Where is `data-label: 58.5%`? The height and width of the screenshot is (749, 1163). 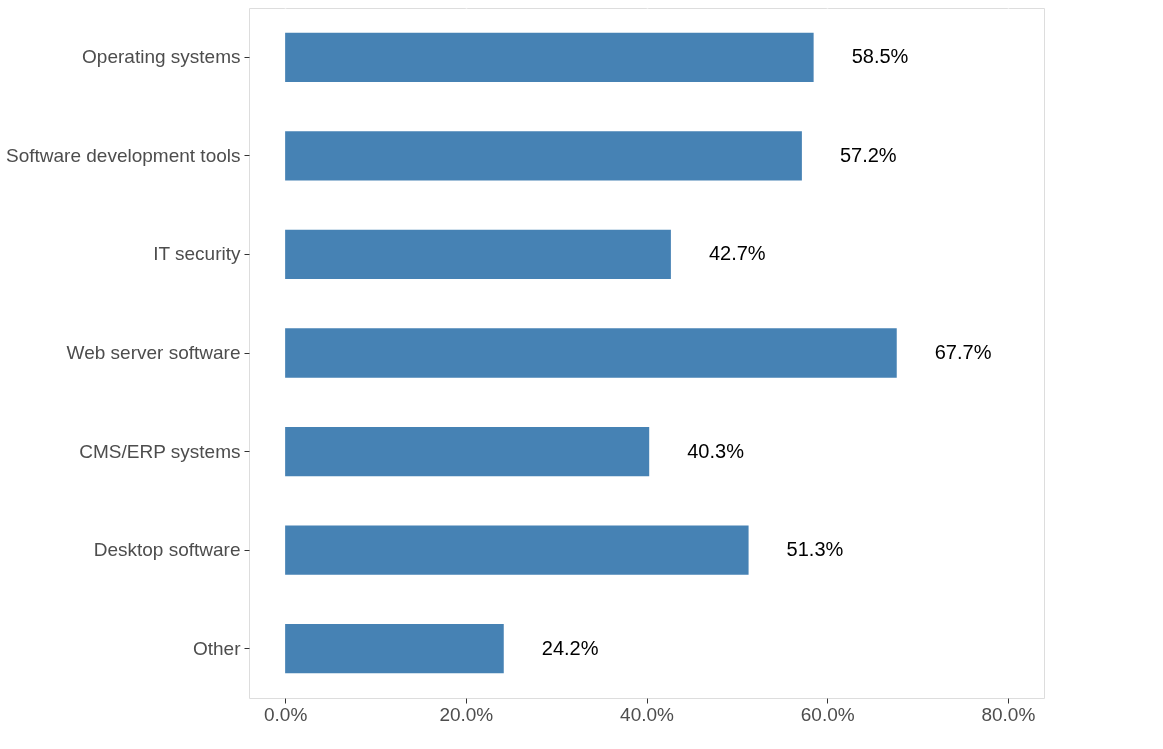 data-label: 58.5% is located at coordinates (880, 56).